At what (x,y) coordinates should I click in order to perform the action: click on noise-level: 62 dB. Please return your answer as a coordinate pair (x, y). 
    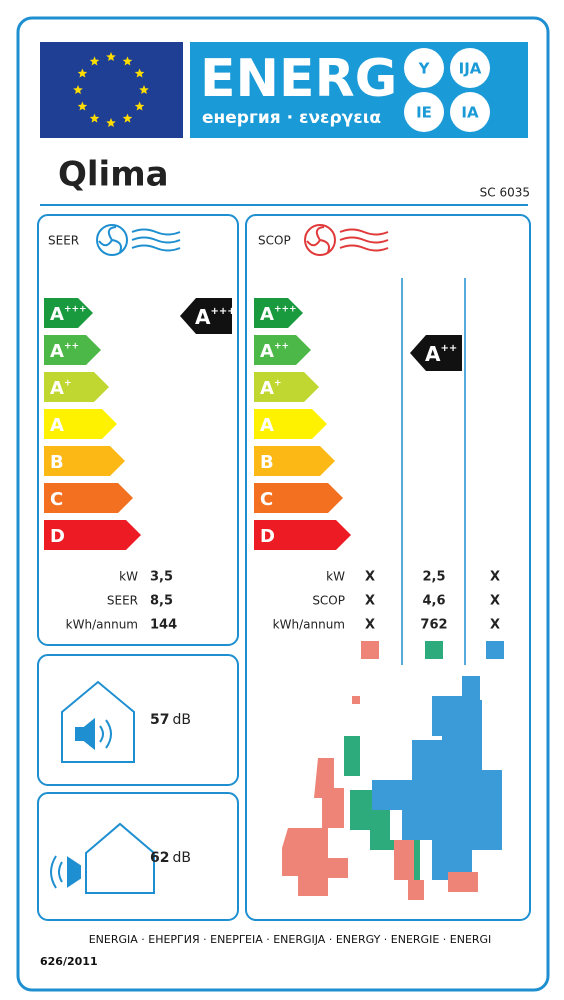
    Looking at the image, I should click on (170, 858).